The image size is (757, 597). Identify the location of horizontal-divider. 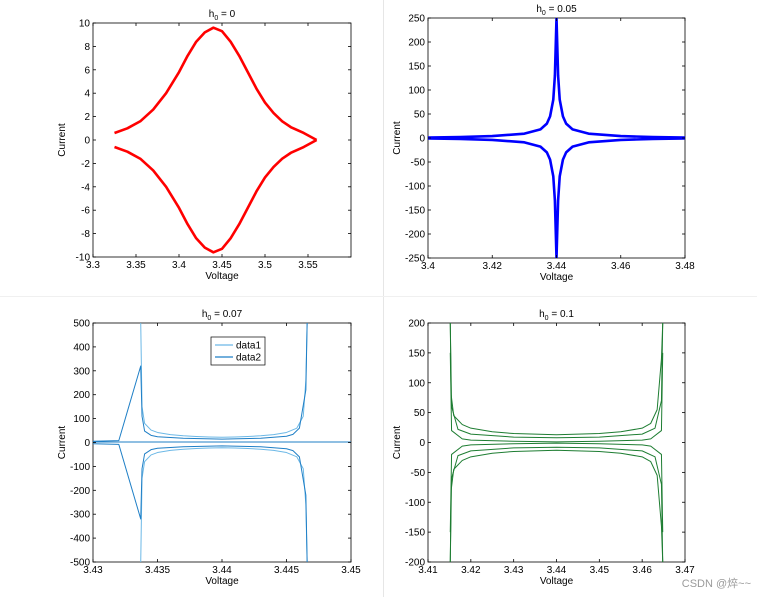
(378, 296).